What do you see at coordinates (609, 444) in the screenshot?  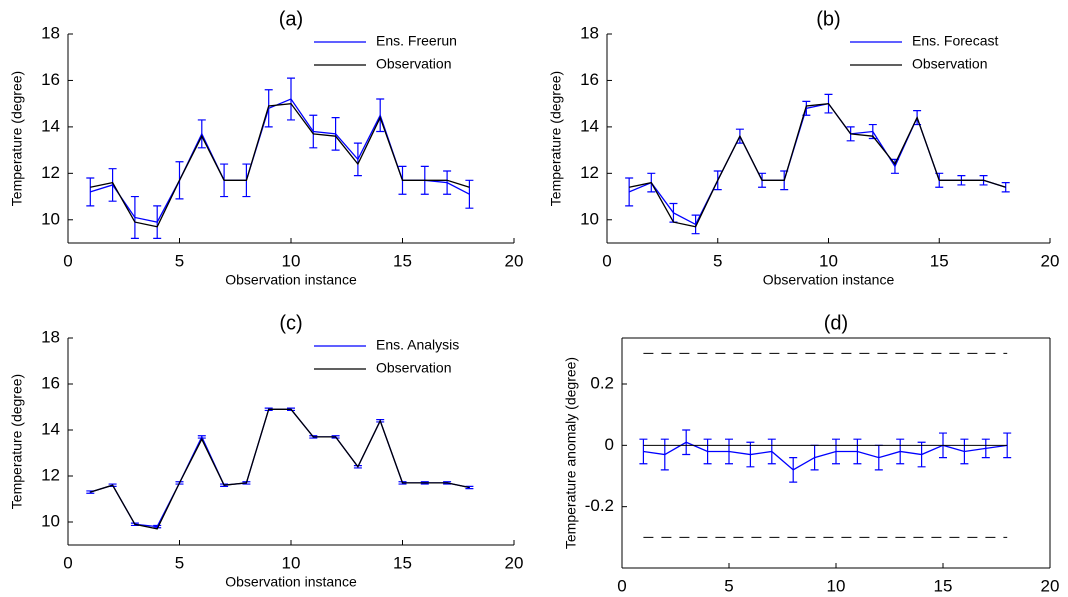 I see `y-tick-label: 0` at bounding box center [609, 444].